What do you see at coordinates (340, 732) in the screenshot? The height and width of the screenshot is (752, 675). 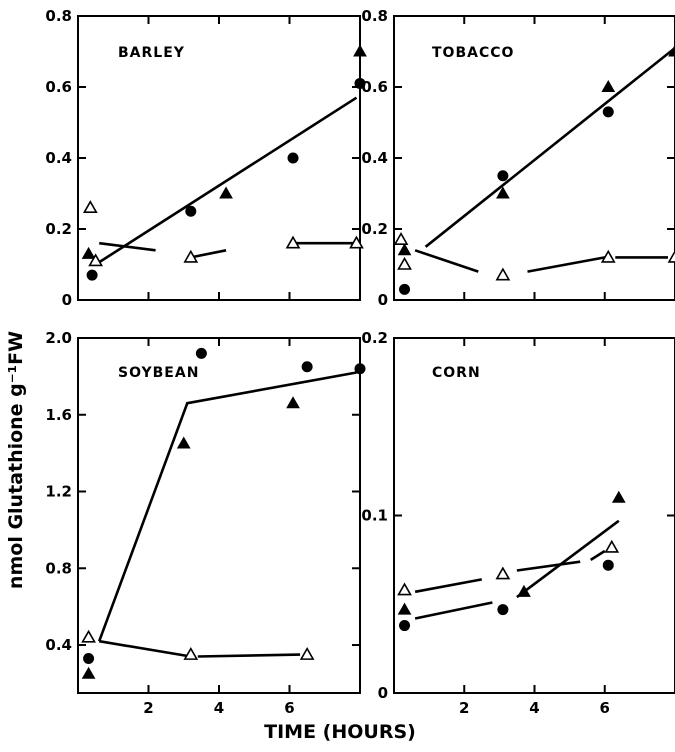 I see `x-axis-title: TIME (HOURS)` at bounding box center [340, 732].